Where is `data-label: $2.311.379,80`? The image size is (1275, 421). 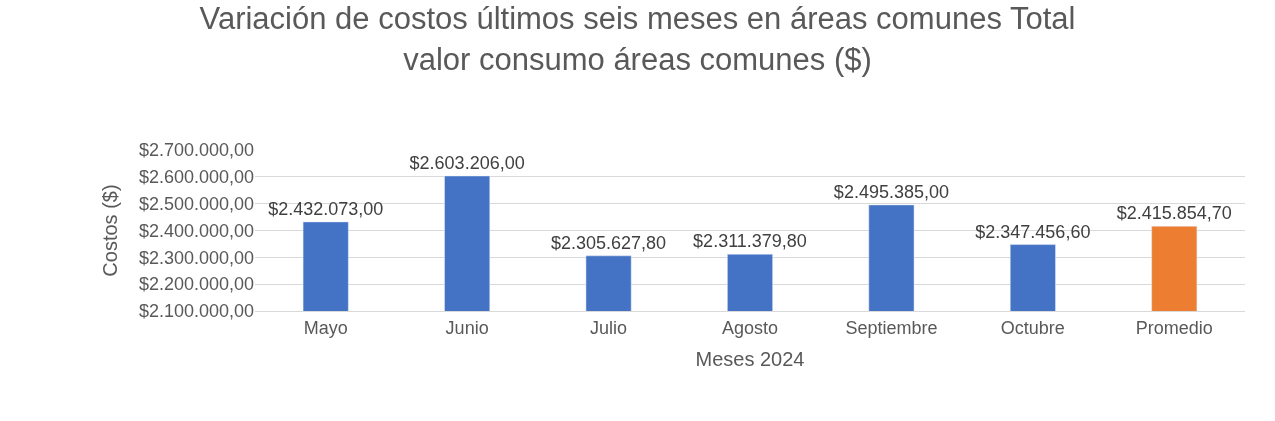 data-label: $2.311.379,80 is located at coordinates (750, 241).